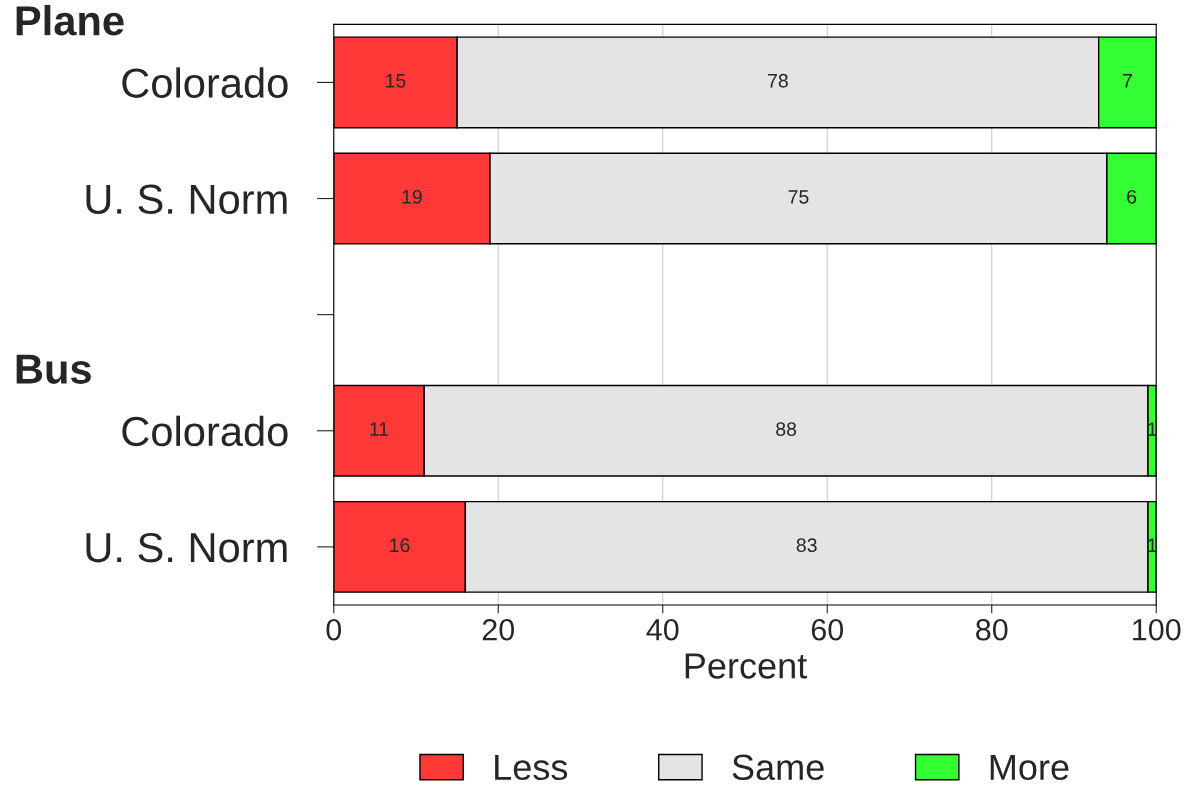 The image size is (1192, 812). What do you see at coordinates (746, 666) in the screenshot?
I see `x-axis-title: Percent` at bounding box center [746, 666].